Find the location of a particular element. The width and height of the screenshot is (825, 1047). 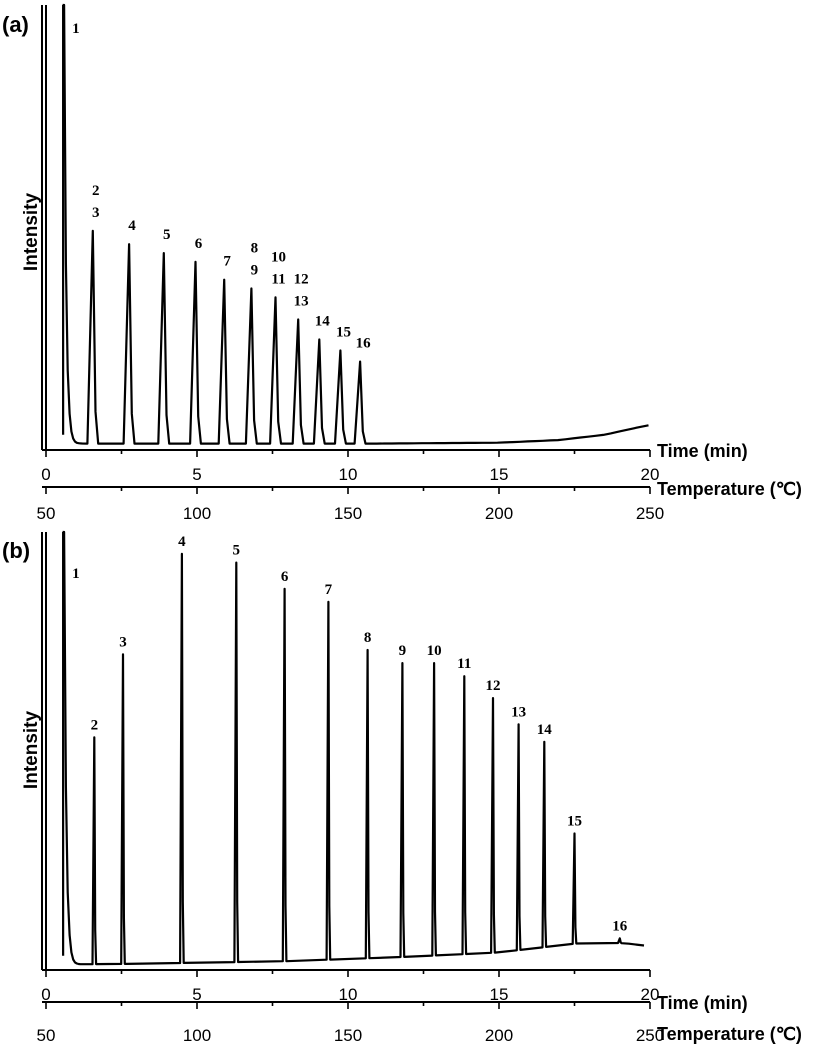

panel-a-peak-label-2: 2 is located at coordinates (96, 191).